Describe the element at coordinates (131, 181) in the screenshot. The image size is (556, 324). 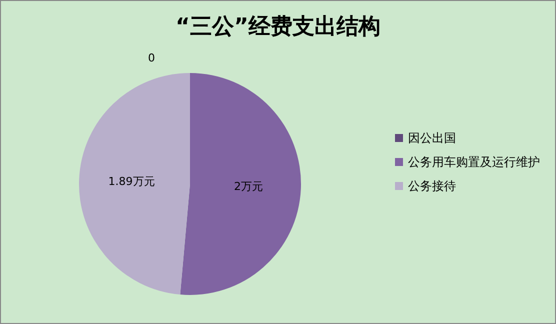
I see `data-label: 1.89万元` at that location.